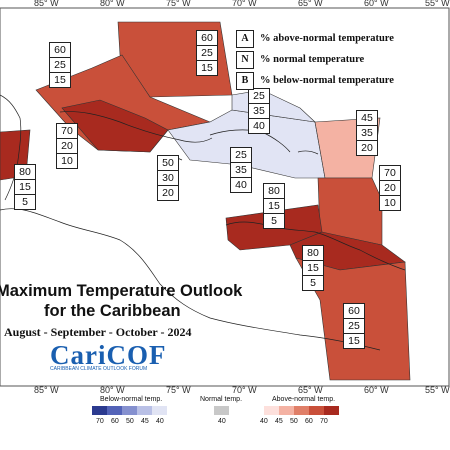  What do you see at coordinates (112, 311) in the screenshot?
I see `map-title-line2: for the Caribbean` at bounding box center [112, 311].